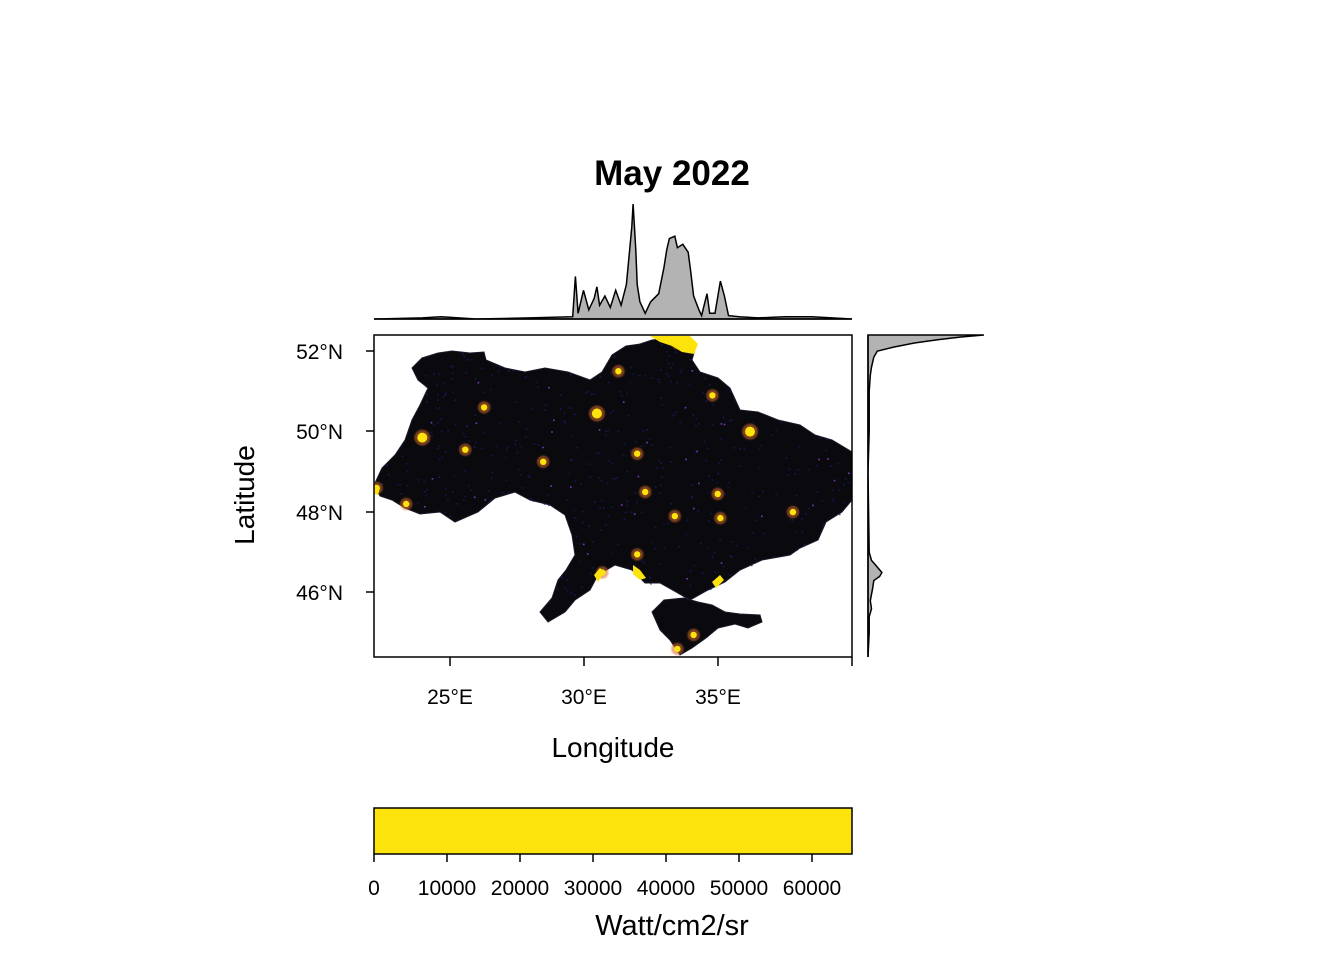 Image resolution: width=1344 pixels, height=960 pixels. I want to click on latitude-histogram-area, so click(926, 496).